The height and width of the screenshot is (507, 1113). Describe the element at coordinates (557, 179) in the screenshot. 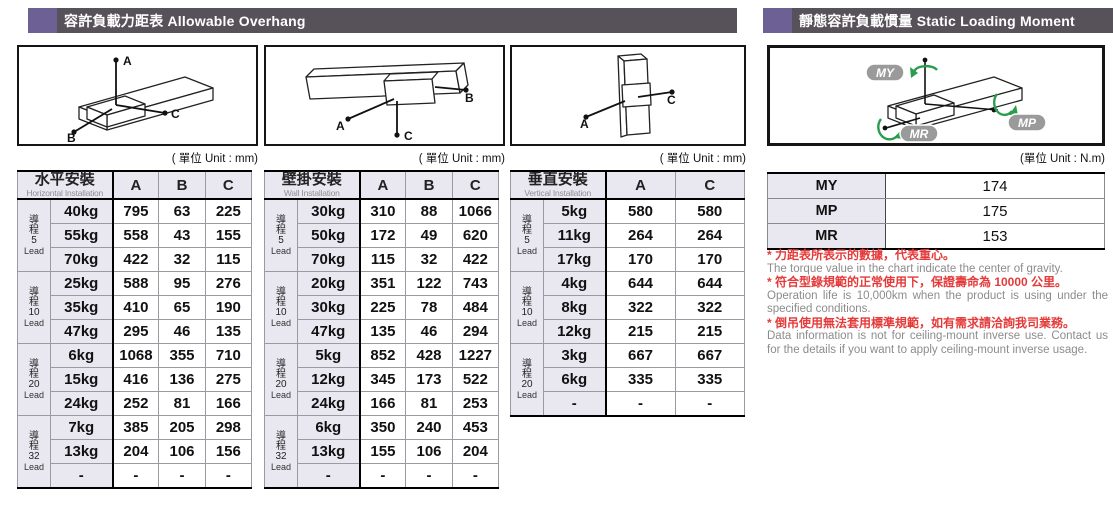

I see `table-title-zh: 垂直安裝` at that location.